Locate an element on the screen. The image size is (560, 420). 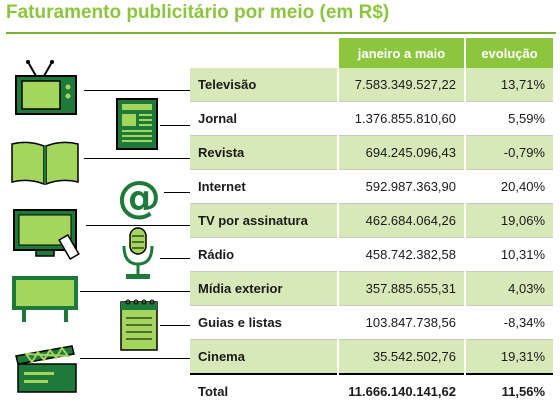
at-sign-icon: @ is located at coordinates (139, 197).